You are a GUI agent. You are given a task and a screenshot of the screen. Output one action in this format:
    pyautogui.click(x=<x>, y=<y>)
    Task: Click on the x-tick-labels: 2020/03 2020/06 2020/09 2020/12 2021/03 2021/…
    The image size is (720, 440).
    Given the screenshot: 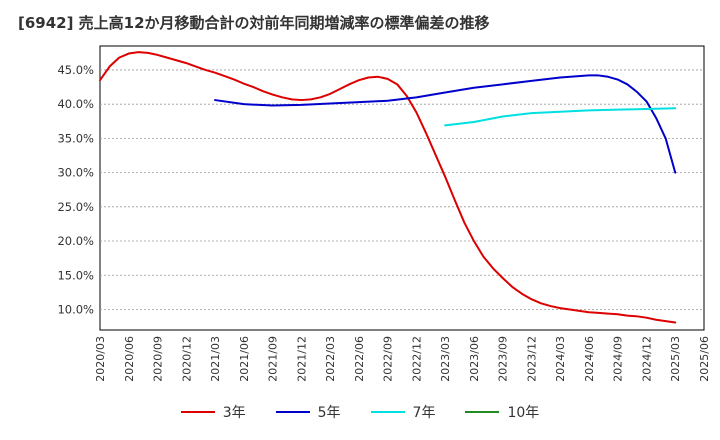 What is the action you would take?
    pyautogui.click(x=402, y=359)
    